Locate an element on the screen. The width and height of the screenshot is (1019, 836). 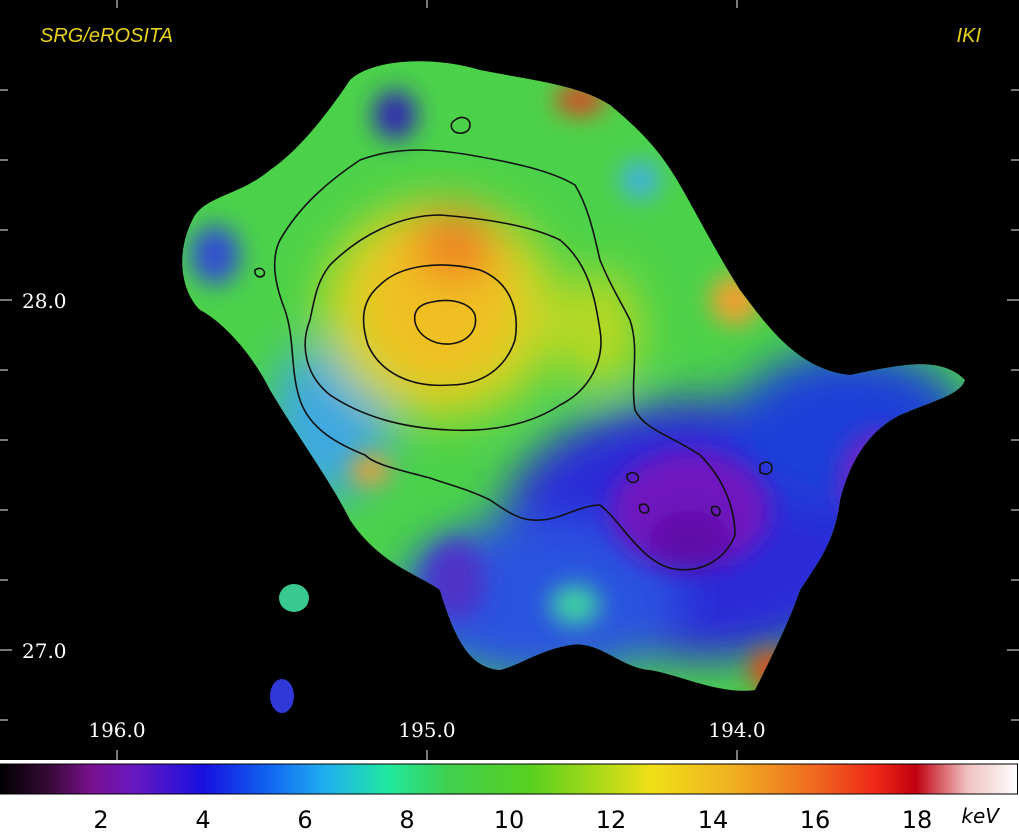
colorbar-tick-4: 4 is located at coordinates (202, 820).